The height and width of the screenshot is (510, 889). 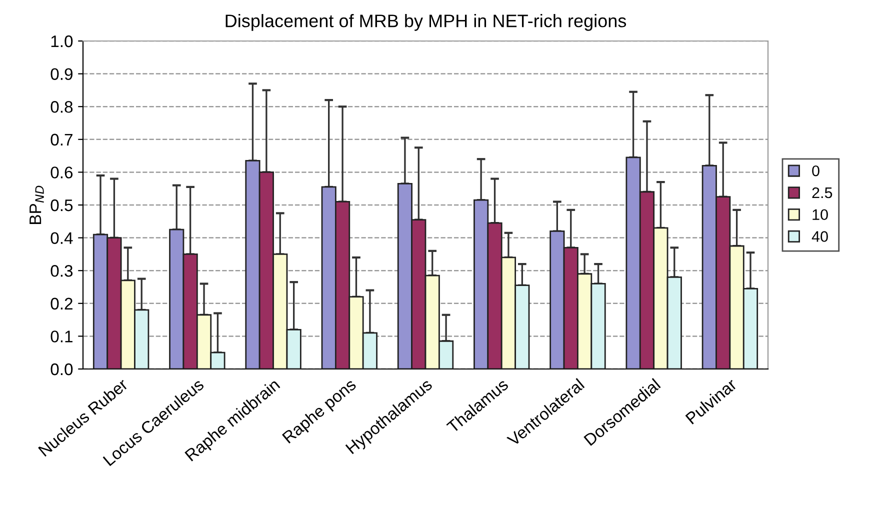 I want to click on y-tick-label: 0.2, so click(x=61, y=304).